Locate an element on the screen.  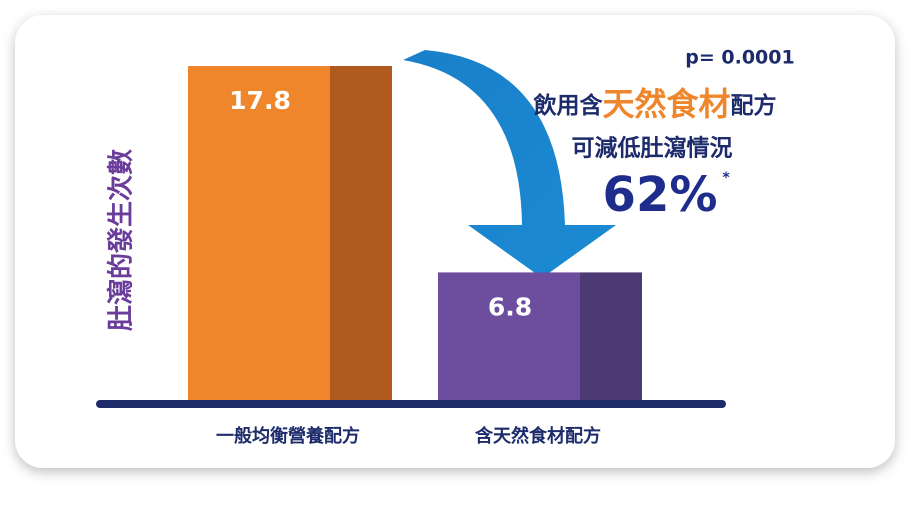
reduction: 62% is located at coordinates (660, 195).